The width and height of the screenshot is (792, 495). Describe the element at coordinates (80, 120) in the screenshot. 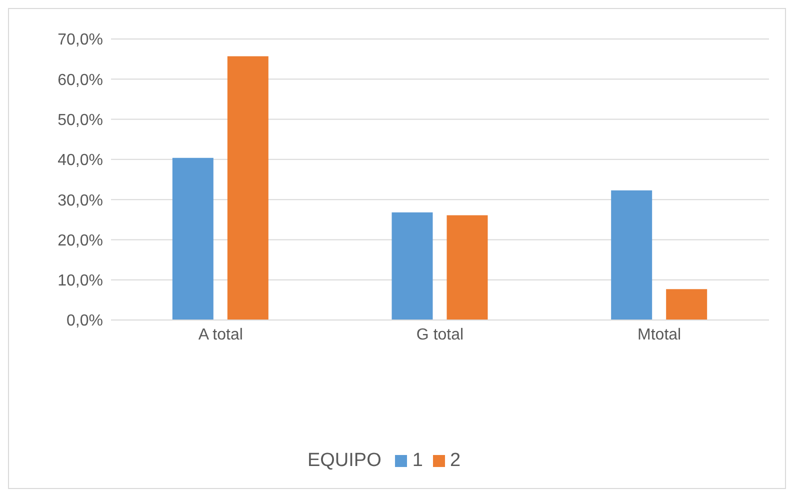

I see `y-tick-label: 50,0%` at that location.